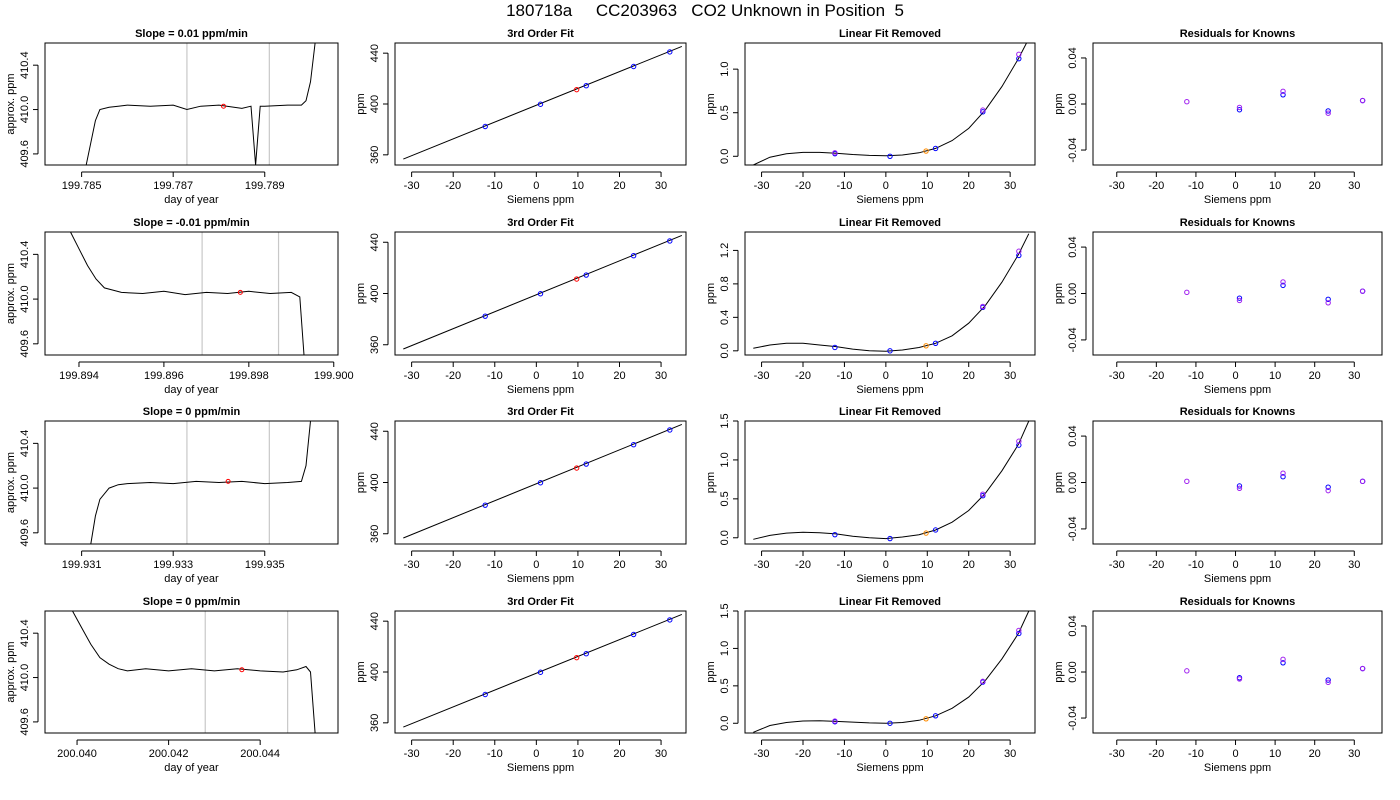  I want to click on y-tick-label: 0.0, so click(725, 537).